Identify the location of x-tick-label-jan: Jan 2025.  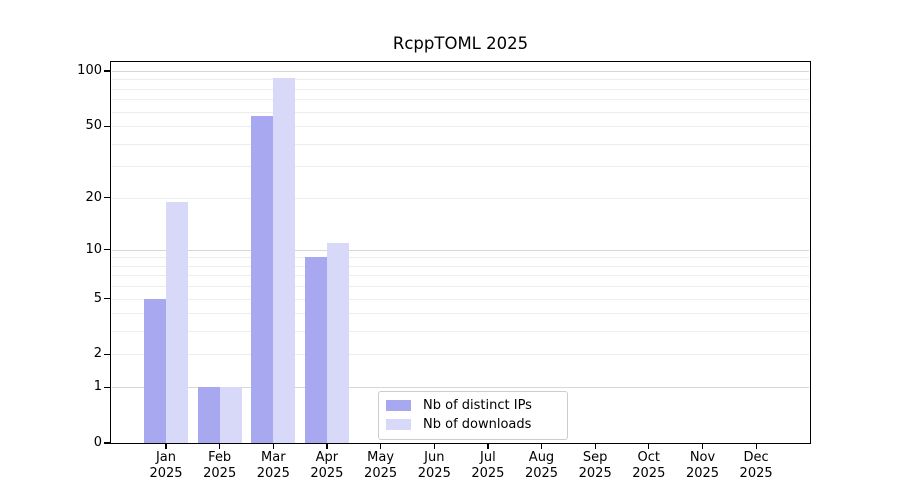
(166, 465).